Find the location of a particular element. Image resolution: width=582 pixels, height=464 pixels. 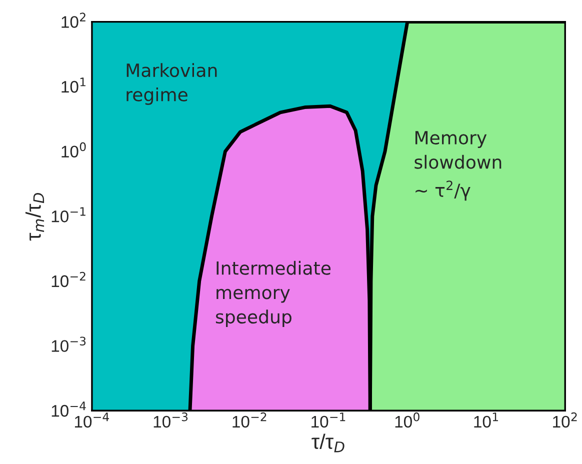

y-tick-label: 10$^{1}$ is located at coordinates (74, 85).